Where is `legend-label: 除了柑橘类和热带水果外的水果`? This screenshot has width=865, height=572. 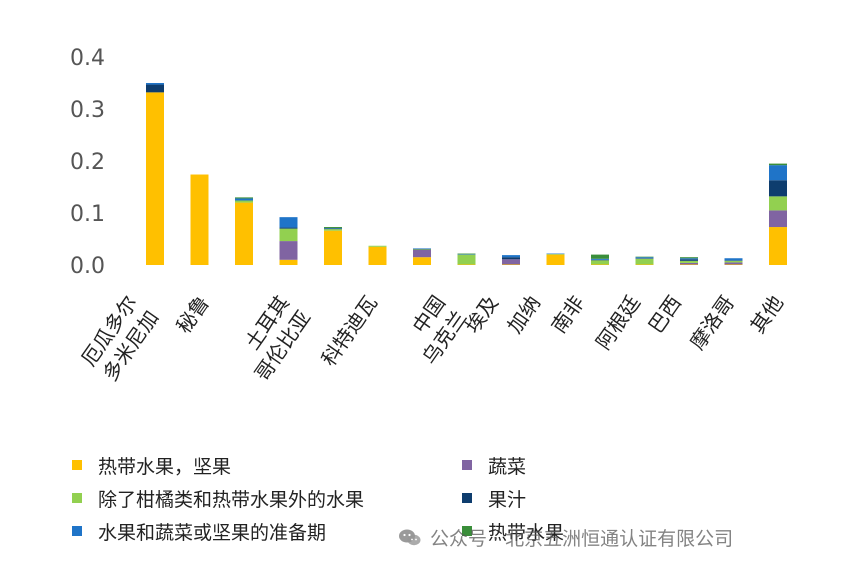 legend-label: 除了柑橘类和热带水果外的水果 is located at coordinates (231, 499).